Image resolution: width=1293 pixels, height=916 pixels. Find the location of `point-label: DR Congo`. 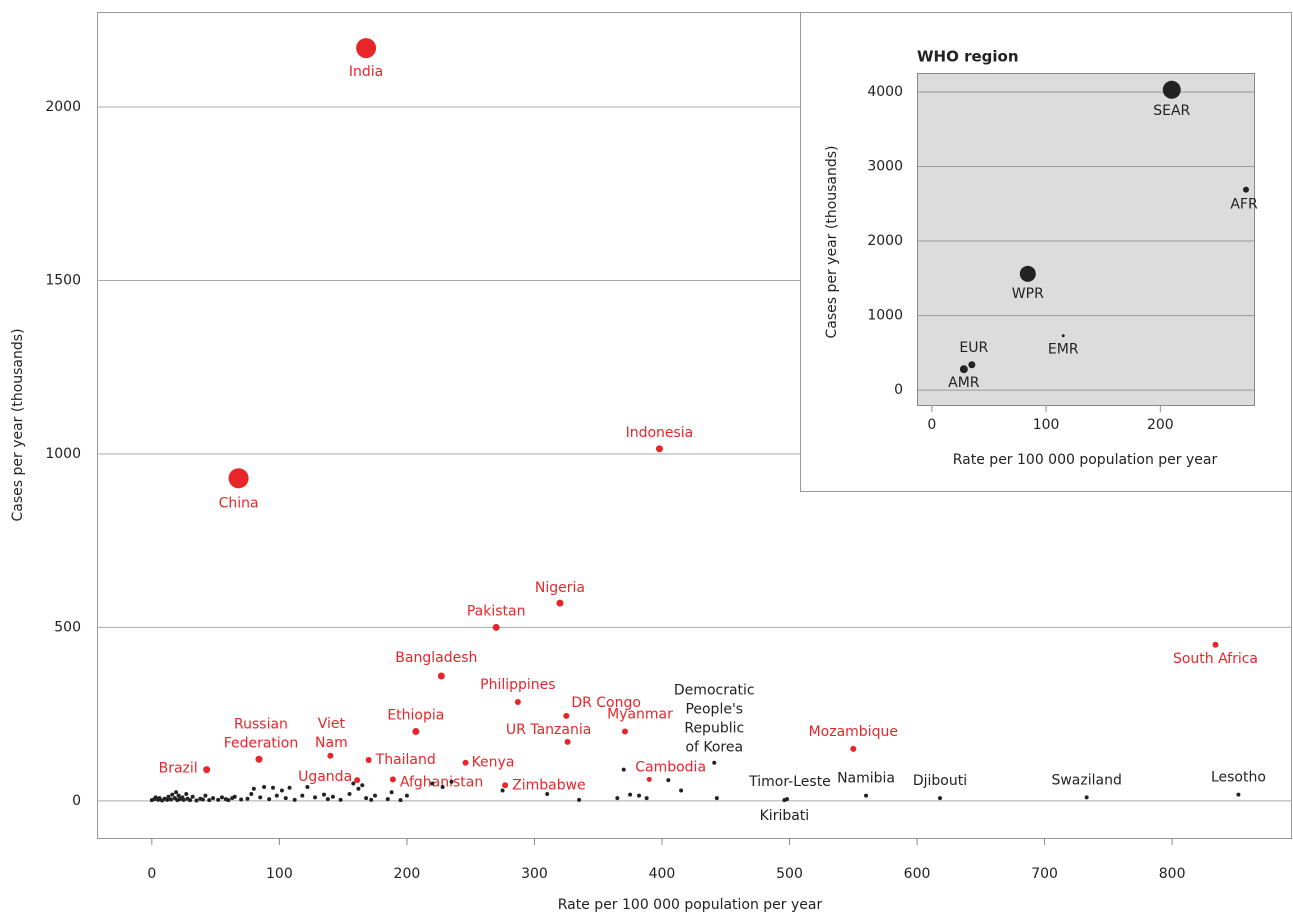

point-label: DR Congo is located at coordinates (606, 703).